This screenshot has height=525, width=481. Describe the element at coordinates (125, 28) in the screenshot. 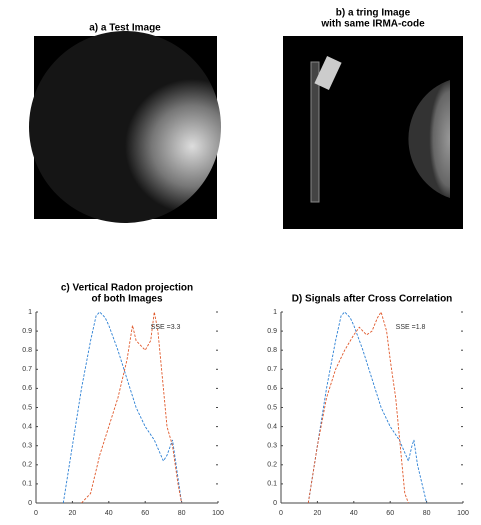

I see `title: a) a Test Image` at that location.